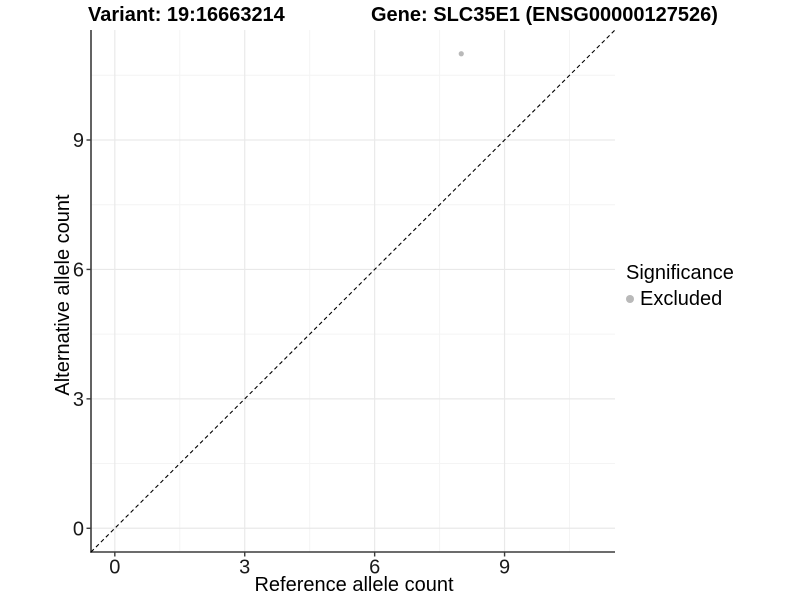 The image size is (800, 600). I want to click on y-tick-label: 3, so click(78, 400).